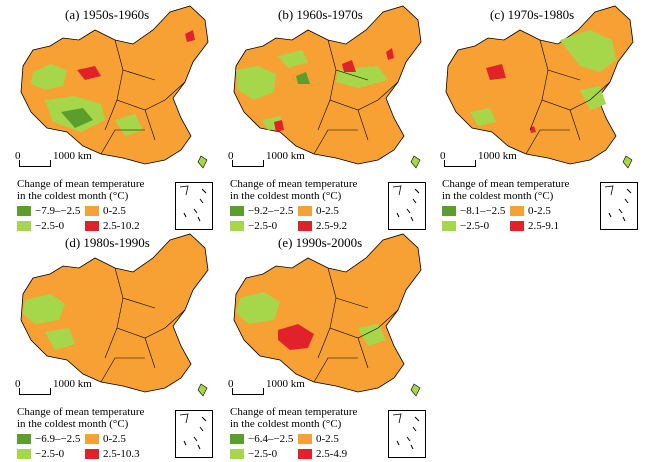 This screenshot has height=462, width=648. What do you see at coordinates (534, 226) in the screenshot?
I see `legend-item-red: 2.5-9.1` at bounding box center [534, 226].